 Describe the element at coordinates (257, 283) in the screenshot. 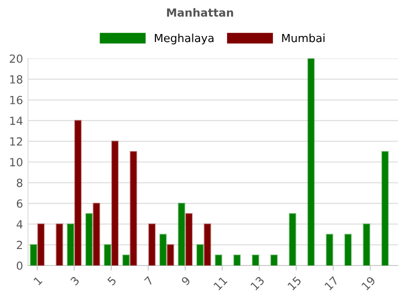

I see `x-tick-label: 13` at that location.